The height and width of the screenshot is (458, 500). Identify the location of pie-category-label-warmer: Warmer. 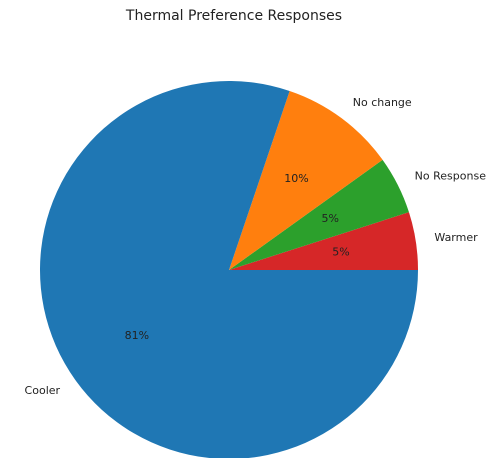
(456, 237).